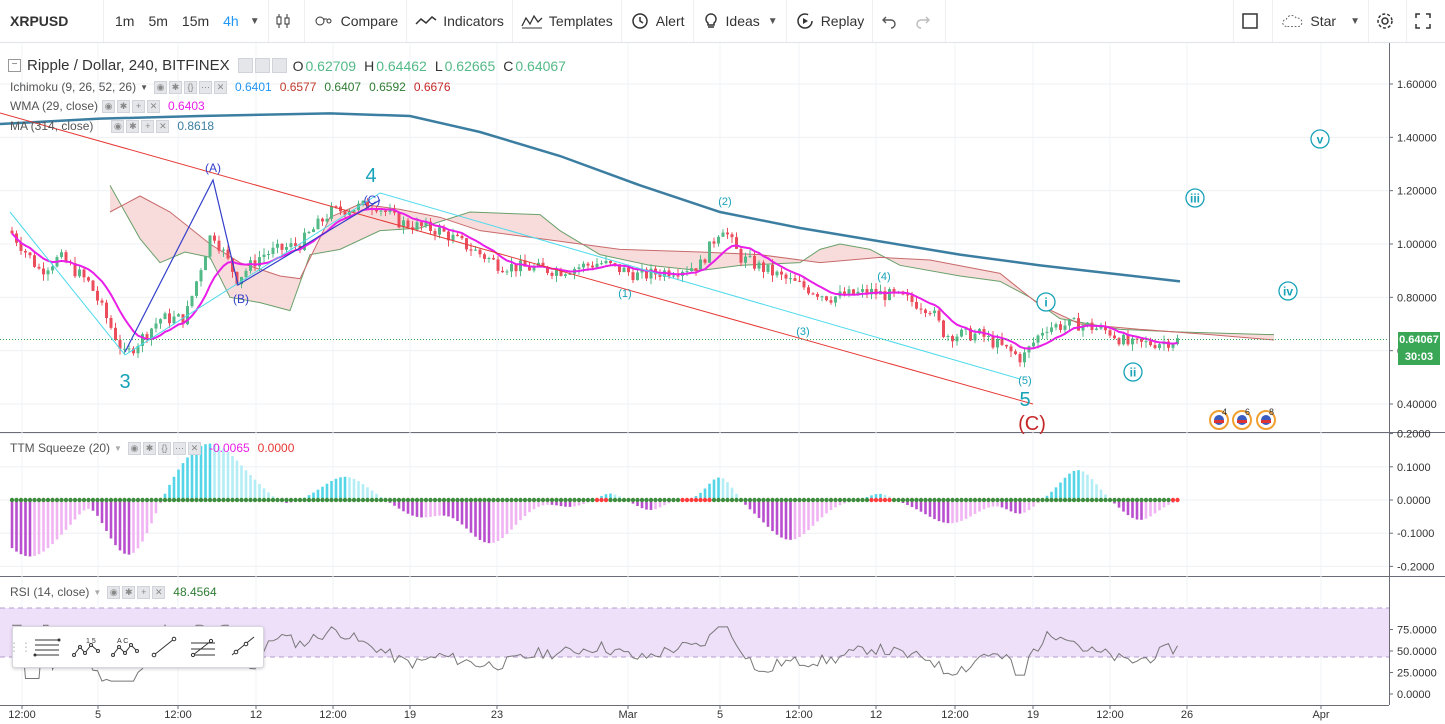 This screenshot has height=724, width=1445. What do you see at coordinates (658, 21) in the screenshot?
I see `alert-button: Alert` at bounding box center [658, 21].